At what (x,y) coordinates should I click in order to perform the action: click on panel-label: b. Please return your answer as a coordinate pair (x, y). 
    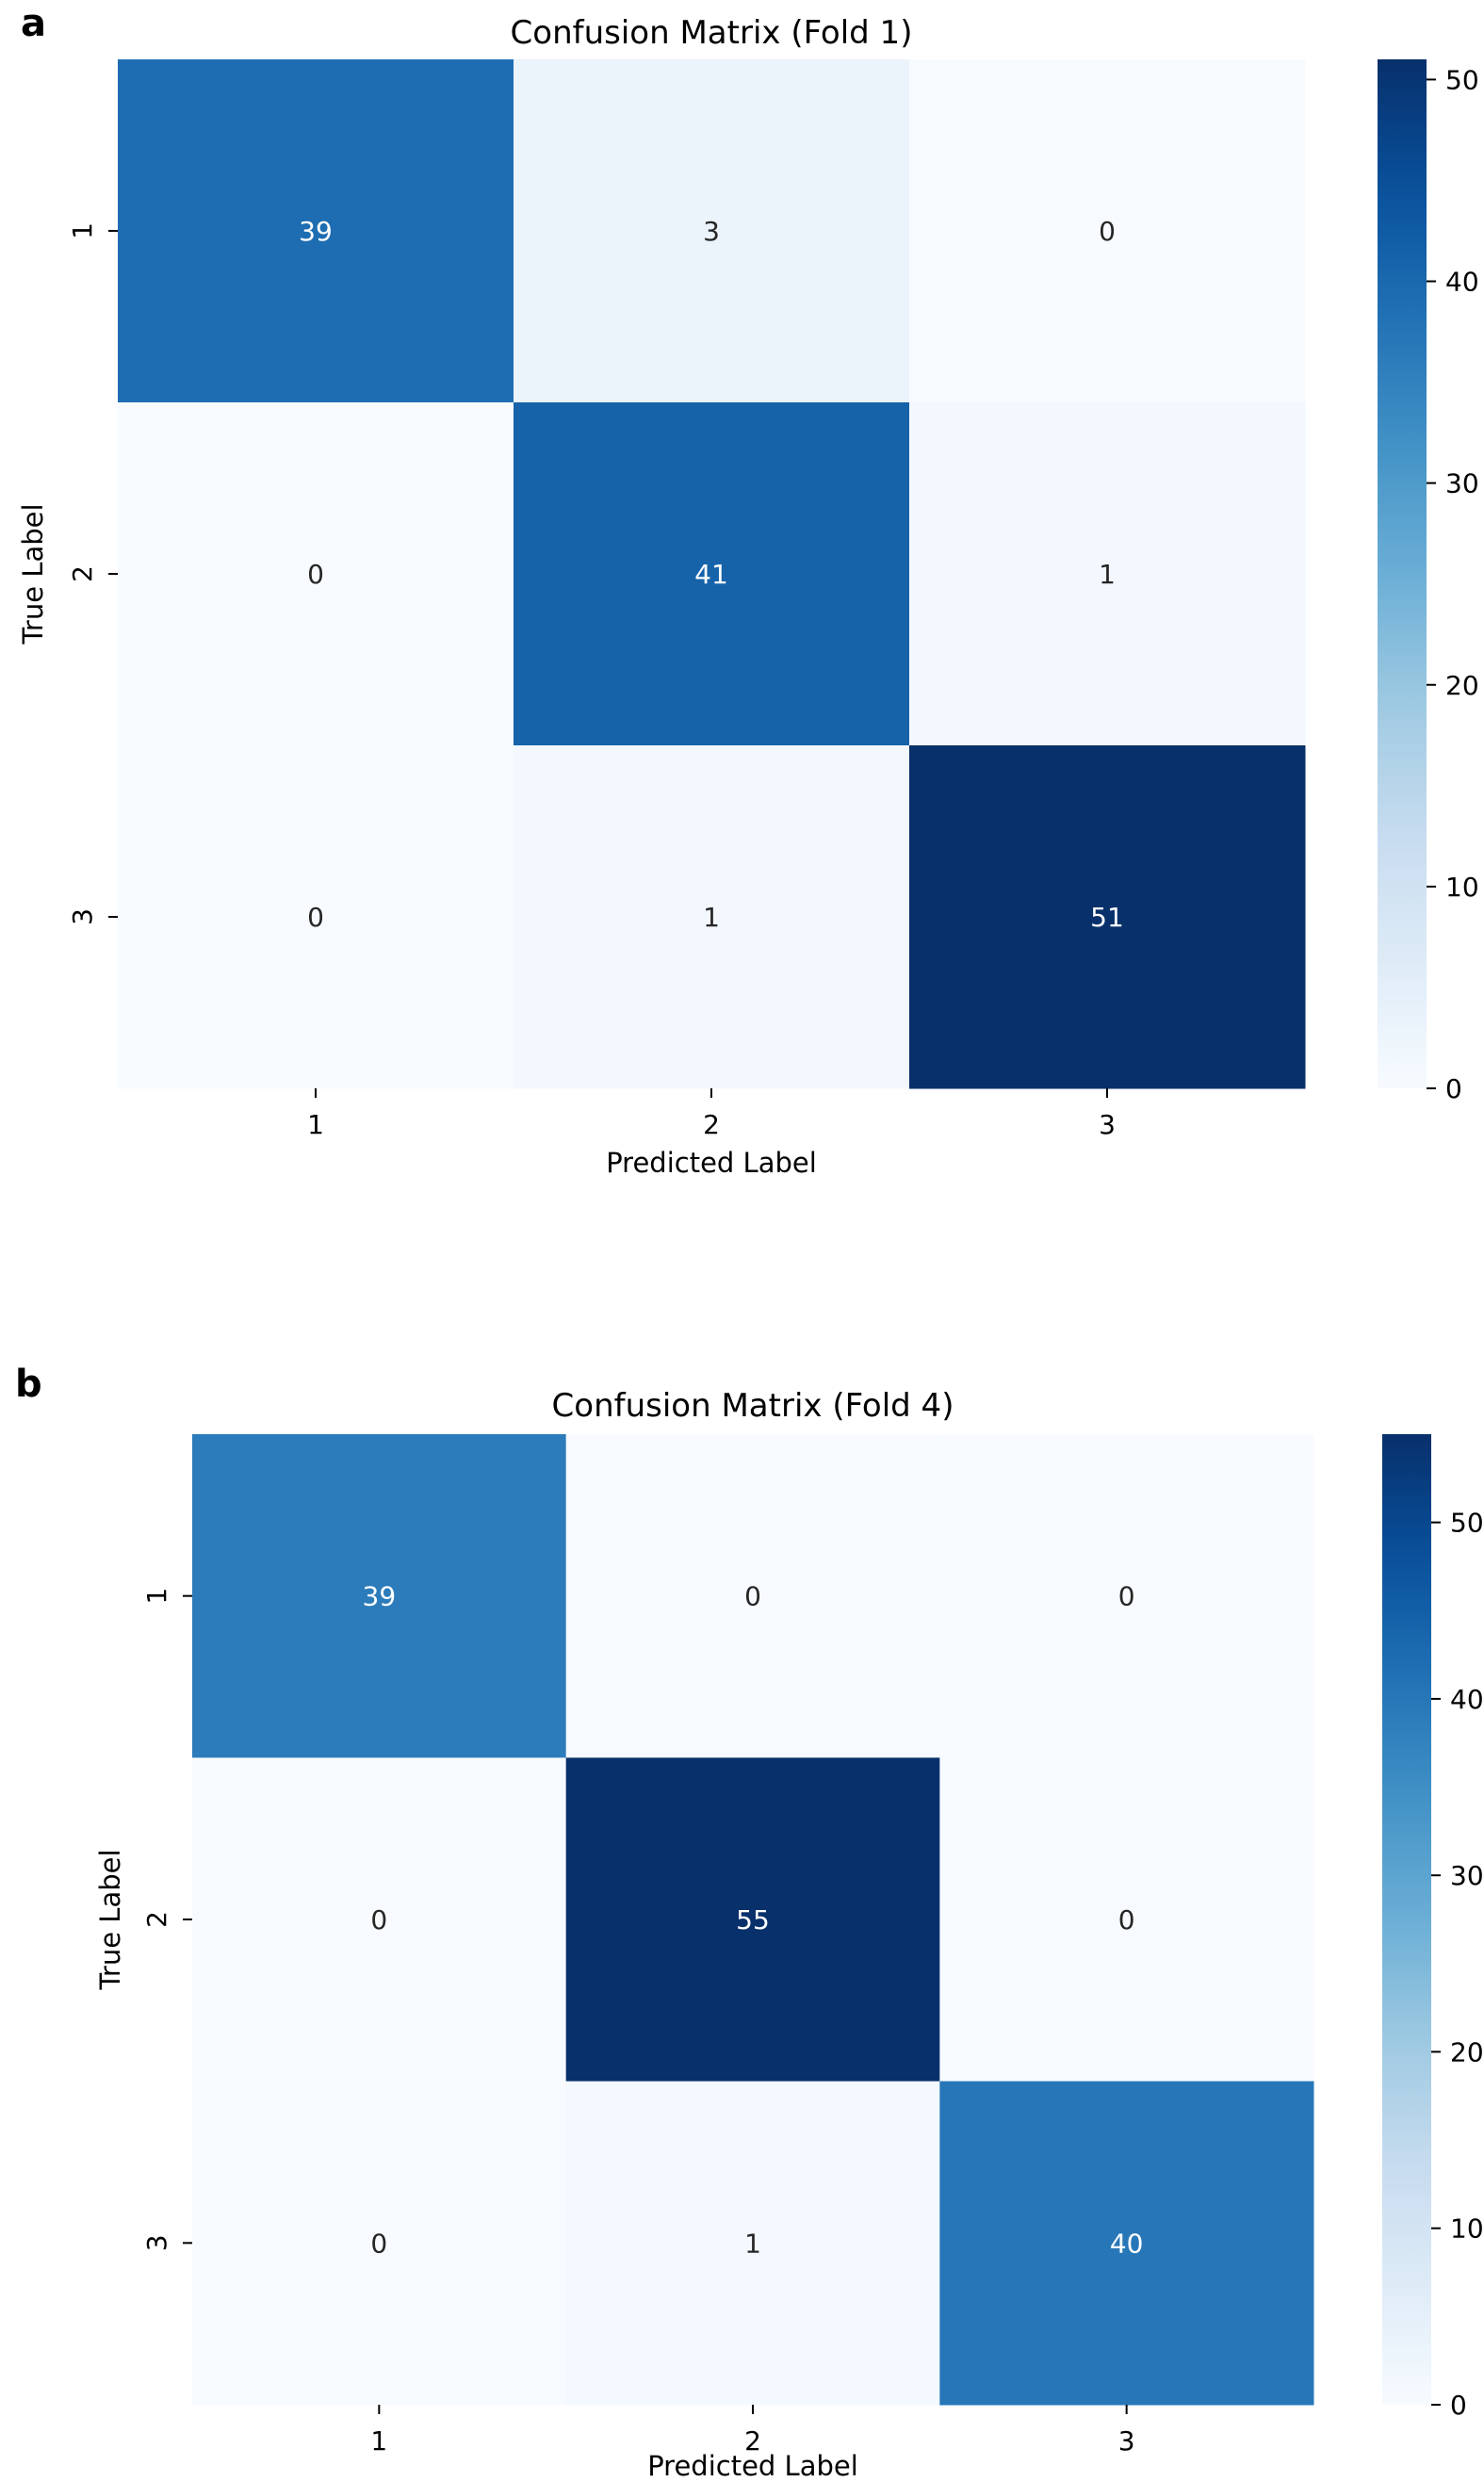
    Looking at the image, I should click on (28, 1384).